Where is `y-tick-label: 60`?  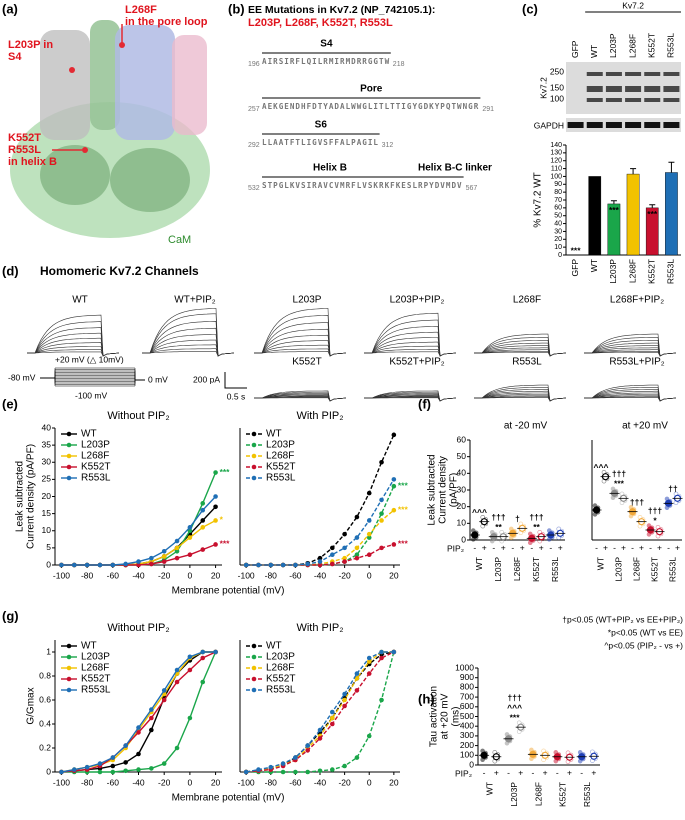
y-tick-label: 60 is located at coordinates (558, 208).